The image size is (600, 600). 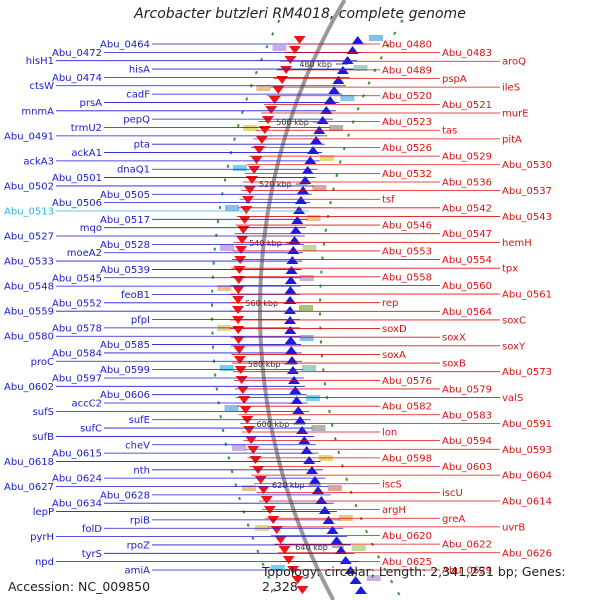 What do you see at coordinates (77, 454) in the screenshot?
I see `gene-label: Abu_0615` at bounding box center [77, 454].